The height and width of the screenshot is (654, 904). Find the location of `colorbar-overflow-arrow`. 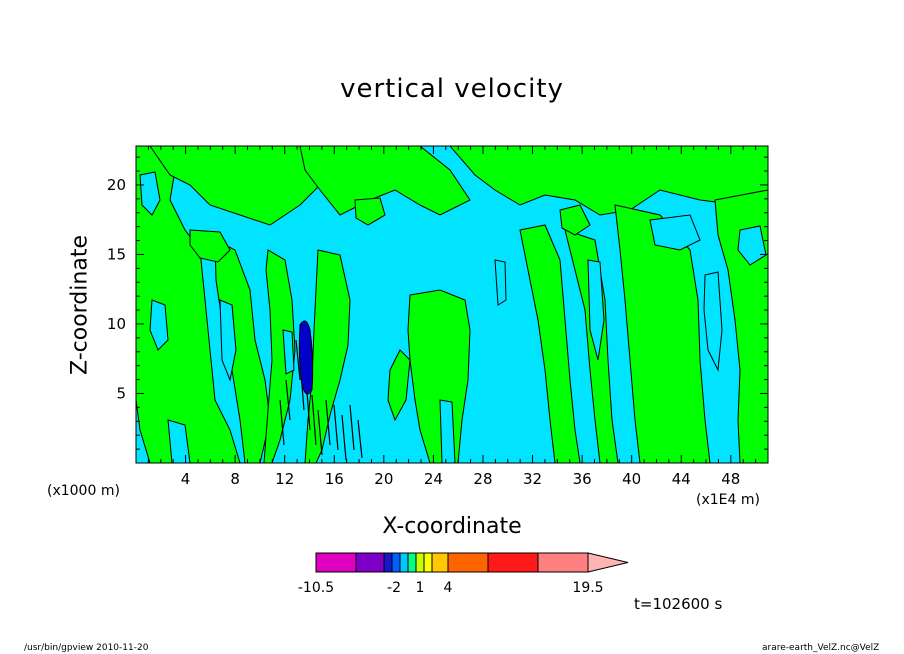

colorbar-overflow-arrow is located at coordinates (608, 562).